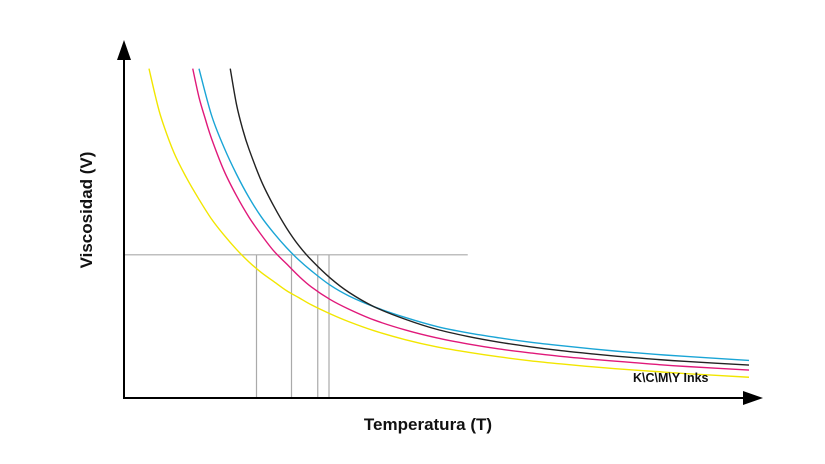 The height and width of the screenshot is (464, 825). Describe the element at coordinates (124, 50) in the screenshot. I see `y-axis-arrow-icon` at that location.